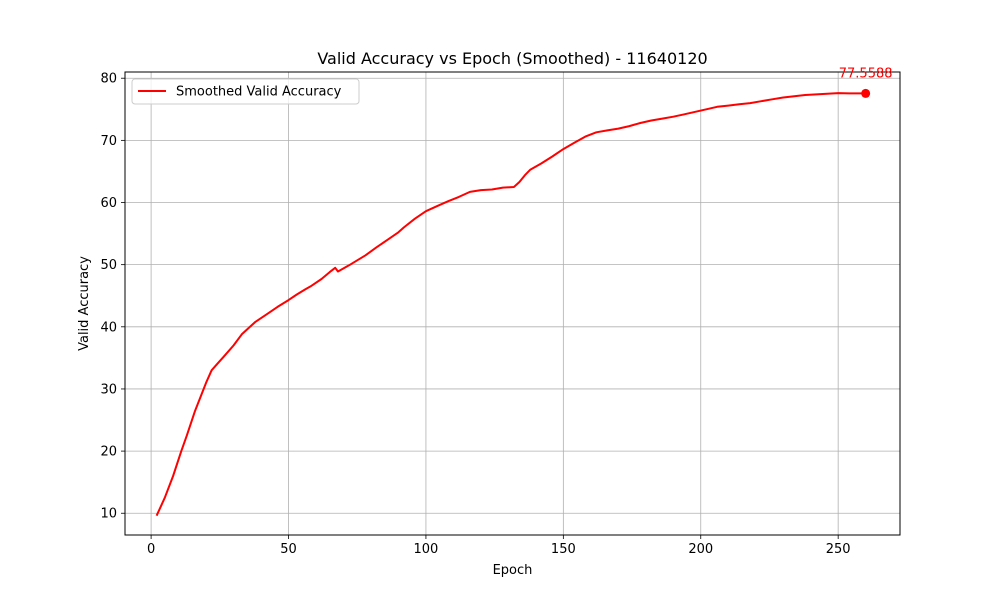 This screenshot has height=605, width=1000. Describe the element at coordinates (108, 514) in the screenshot. I see `y-tick-label: 10` at that location.